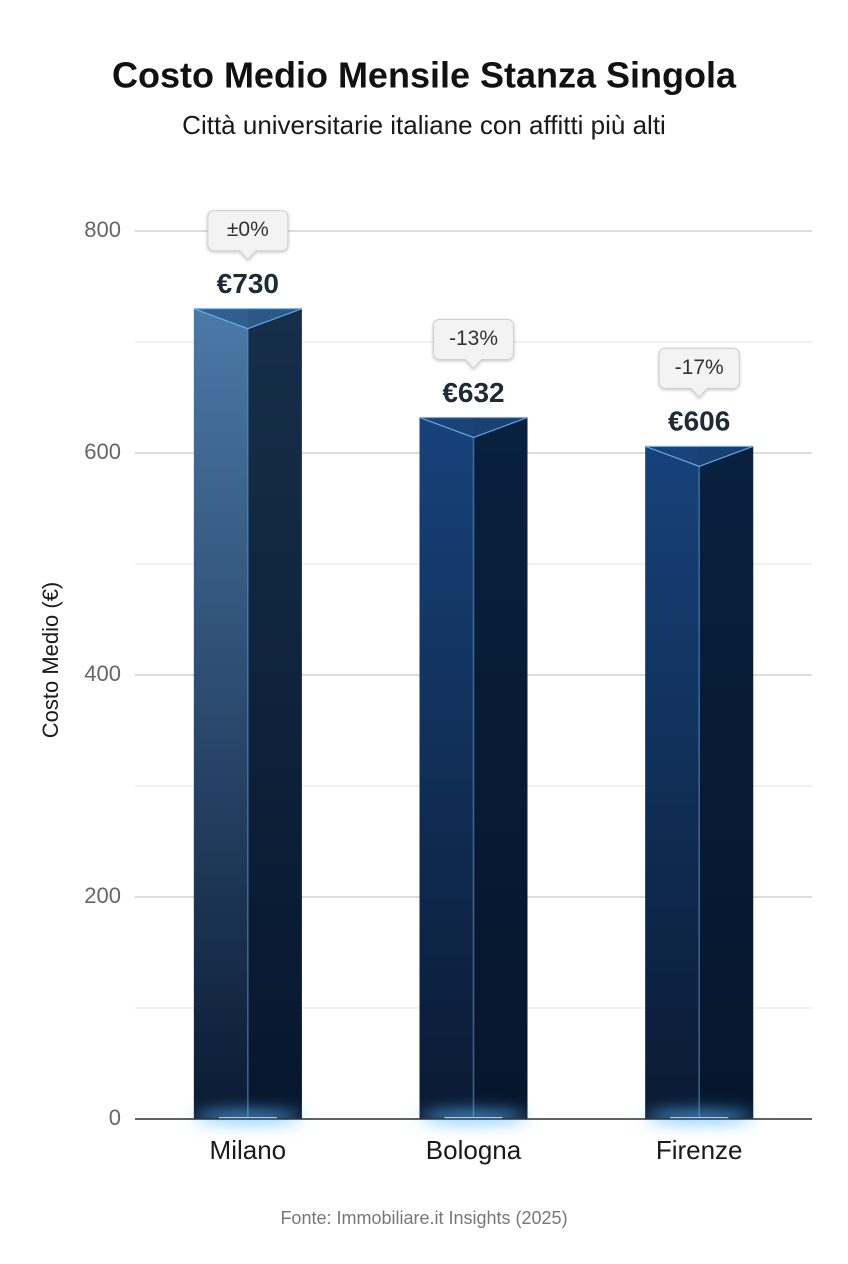 Image resolution: width=848 pixels, height=1264 pixels. I want to click on y-tick-label: 800, so click(102, 229).